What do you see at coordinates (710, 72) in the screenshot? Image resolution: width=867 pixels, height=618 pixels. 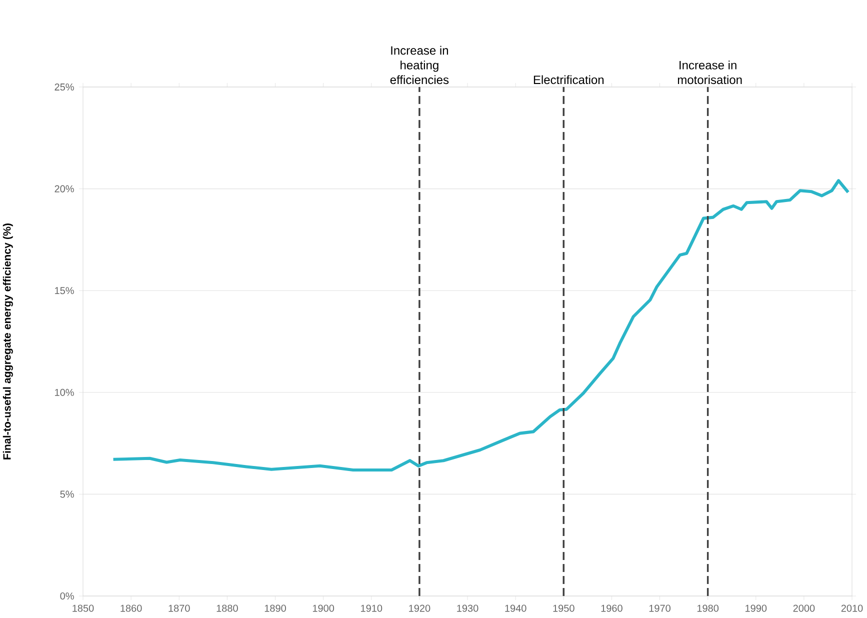 I see `ref-line-label: Increase in motorisation` at bounding box center [710, 72].